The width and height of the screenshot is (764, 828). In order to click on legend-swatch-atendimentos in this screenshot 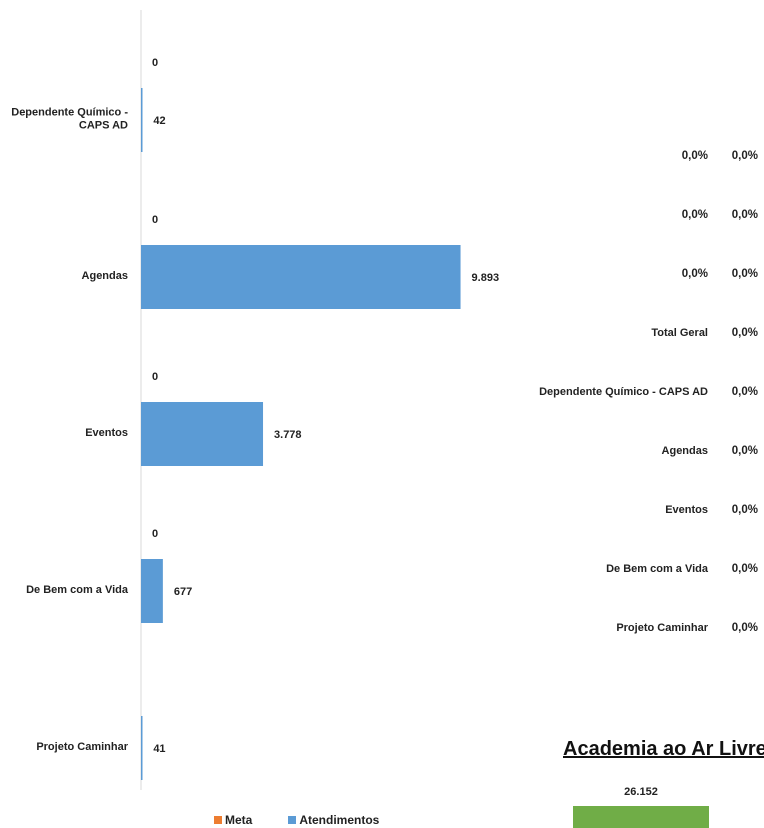, I will do `click(292, 820)`.